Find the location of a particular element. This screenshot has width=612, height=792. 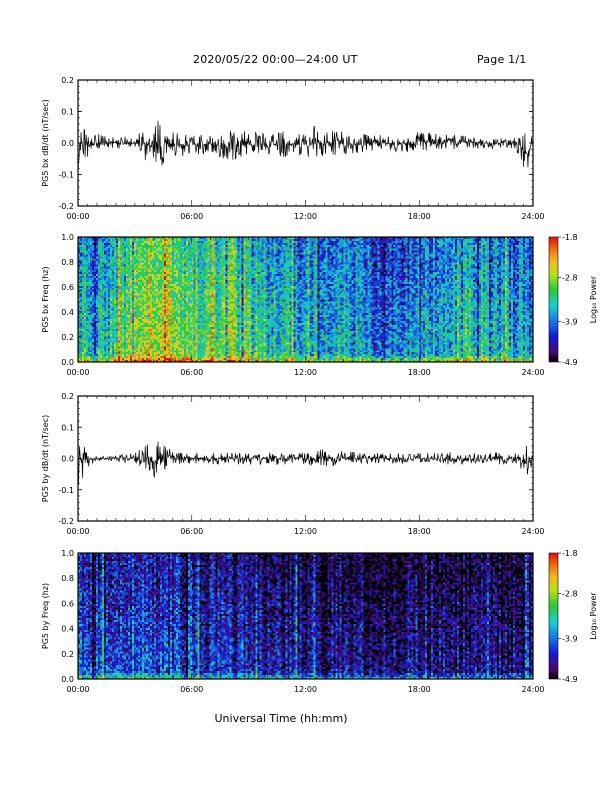

y-axis-label: PG5 by dB/dt (nT/sec) is located at coordinates (45, 458).